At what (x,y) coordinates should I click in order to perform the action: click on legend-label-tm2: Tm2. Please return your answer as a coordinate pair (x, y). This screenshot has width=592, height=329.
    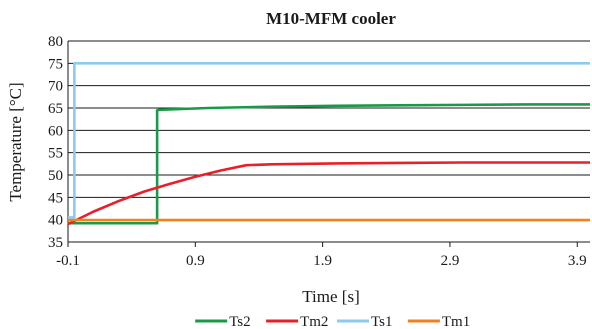
    Looking at the image, I should click on (314, 321).